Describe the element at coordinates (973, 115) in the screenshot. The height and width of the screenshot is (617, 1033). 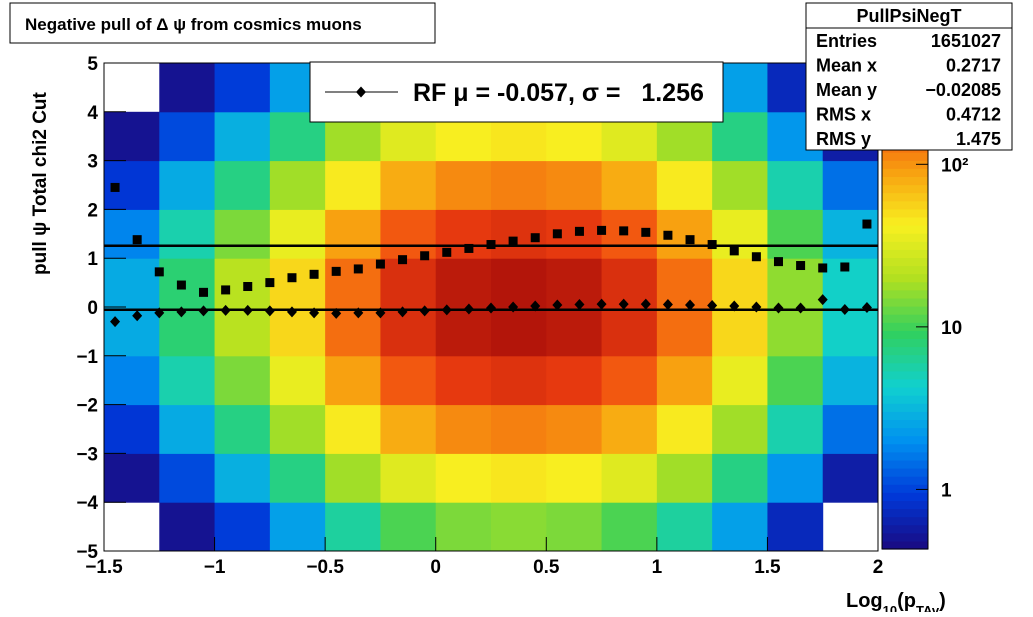
I see `stats-value: 0.4712` at that location.